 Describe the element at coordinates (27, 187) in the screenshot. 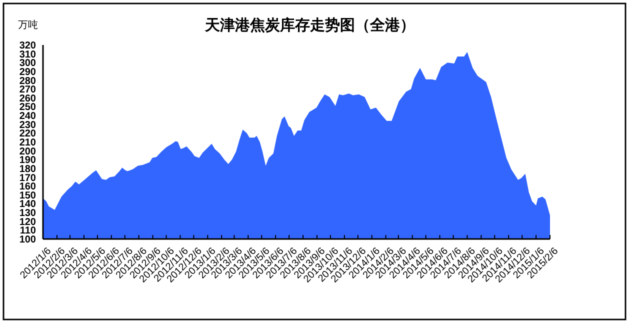

I see `y-tick-label: 160` at that location.